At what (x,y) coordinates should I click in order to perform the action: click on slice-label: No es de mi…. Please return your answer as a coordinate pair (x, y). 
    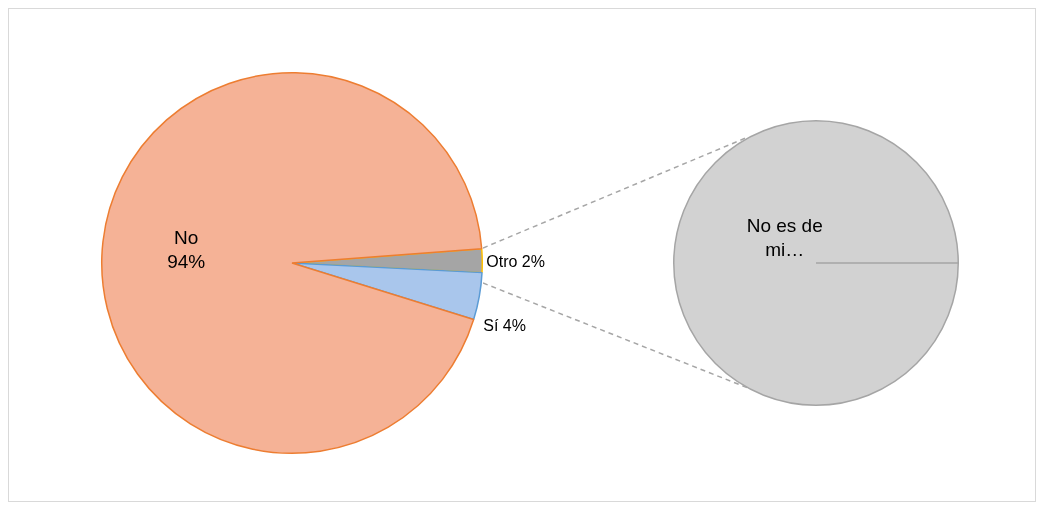
    Looking at the image, I should click on (784, 238).